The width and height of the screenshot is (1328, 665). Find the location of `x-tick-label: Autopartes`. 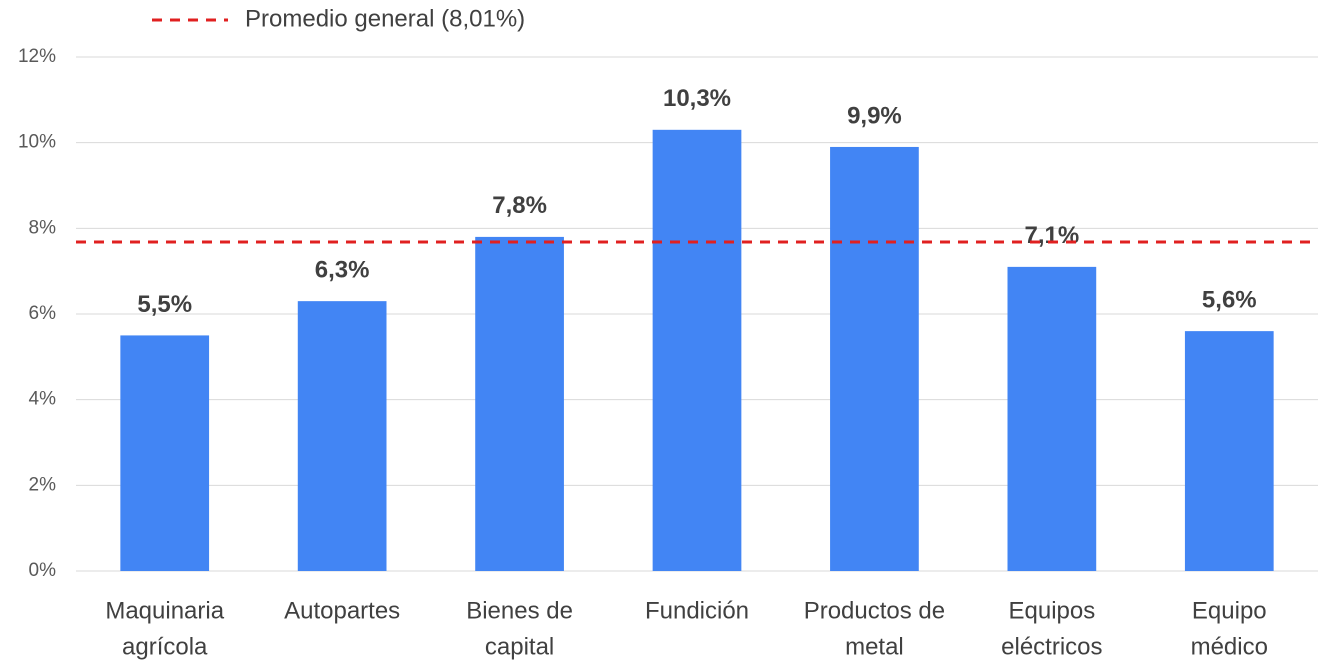

x-tick-label: Autopartes is located at coordinates (342, 610).